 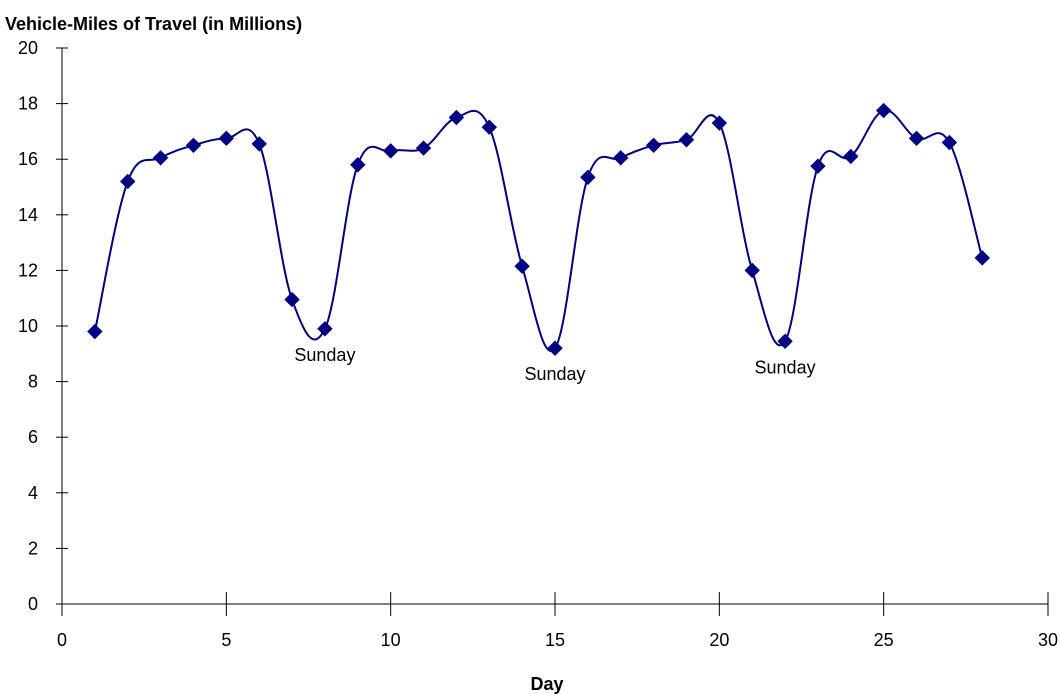 What do you see at coordinates (28, 104) in the screenshot?
I see `y-tick-label: 18` at bounding box center [28, 104].